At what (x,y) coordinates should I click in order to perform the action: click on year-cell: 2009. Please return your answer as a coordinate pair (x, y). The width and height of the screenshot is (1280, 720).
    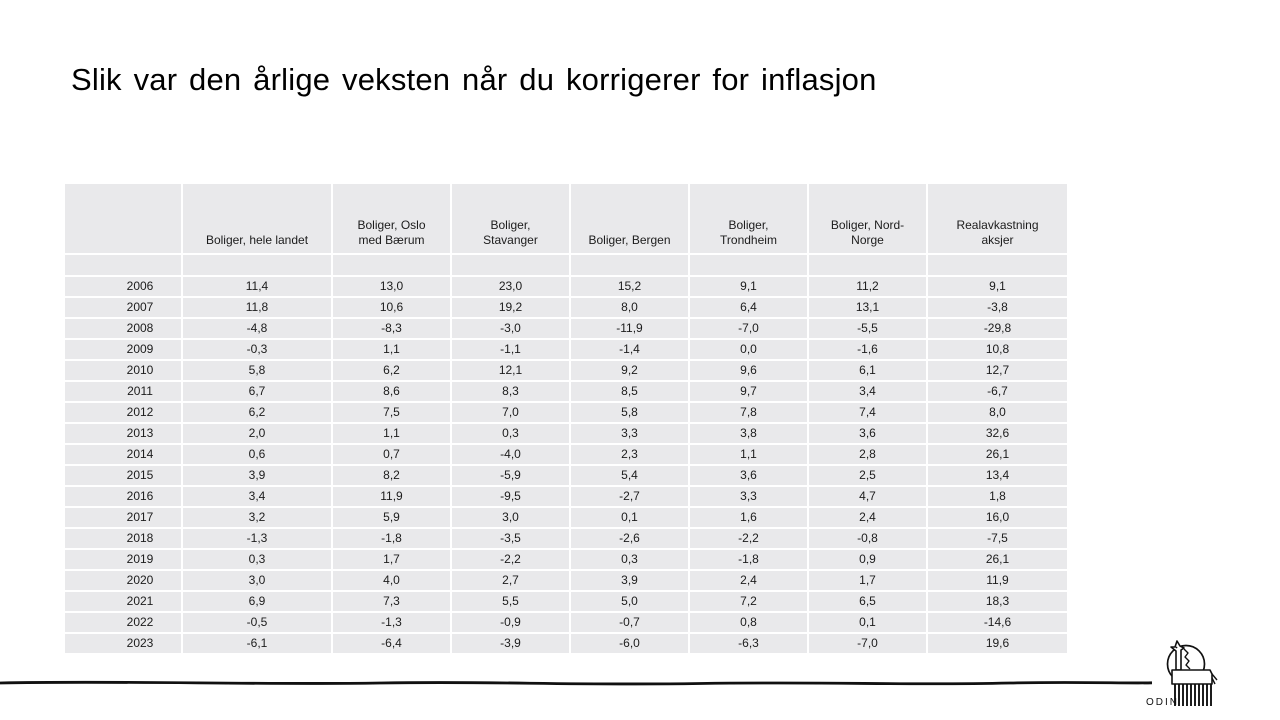
    Looking at the image, I should click on (123, 349).